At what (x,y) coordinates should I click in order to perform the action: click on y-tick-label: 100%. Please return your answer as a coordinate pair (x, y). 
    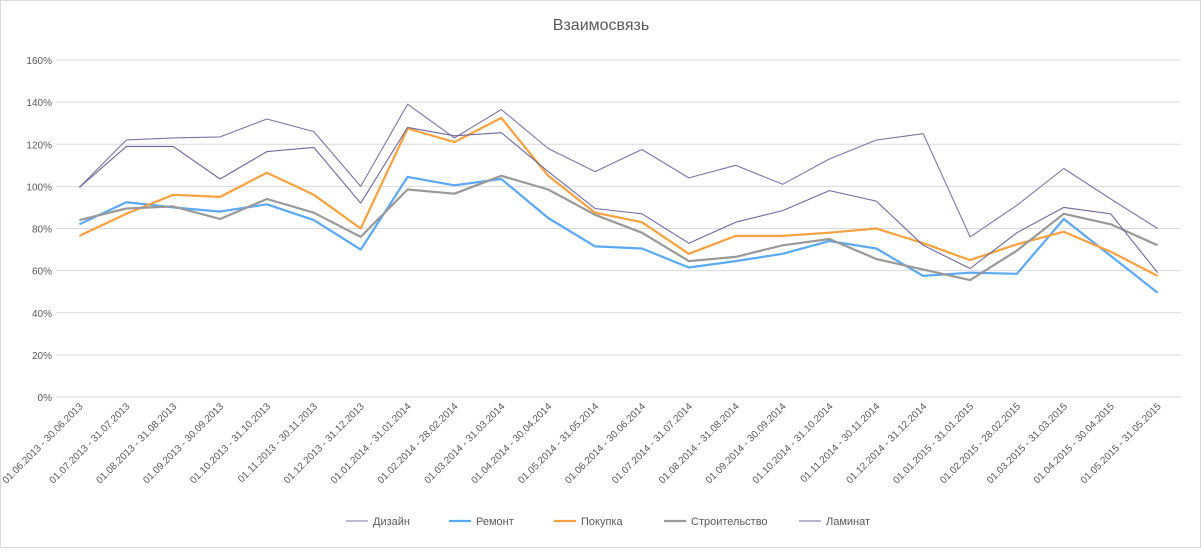
    Looking at the image, I should click on (39, 187).